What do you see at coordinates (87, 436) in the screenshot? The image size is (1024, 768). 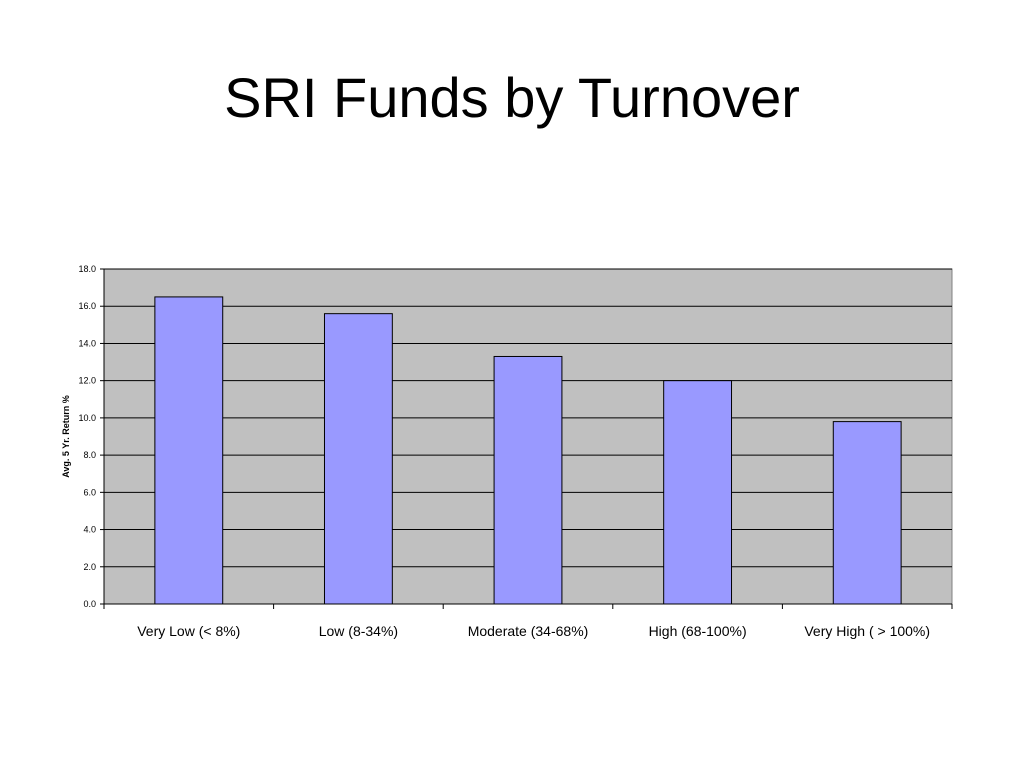 I see `y-tick-labels: 0.0 2.0 4.0 6.0 8.0 10.0 12.0 14.0 16.0 18.0` at bounding box center [87, 436].